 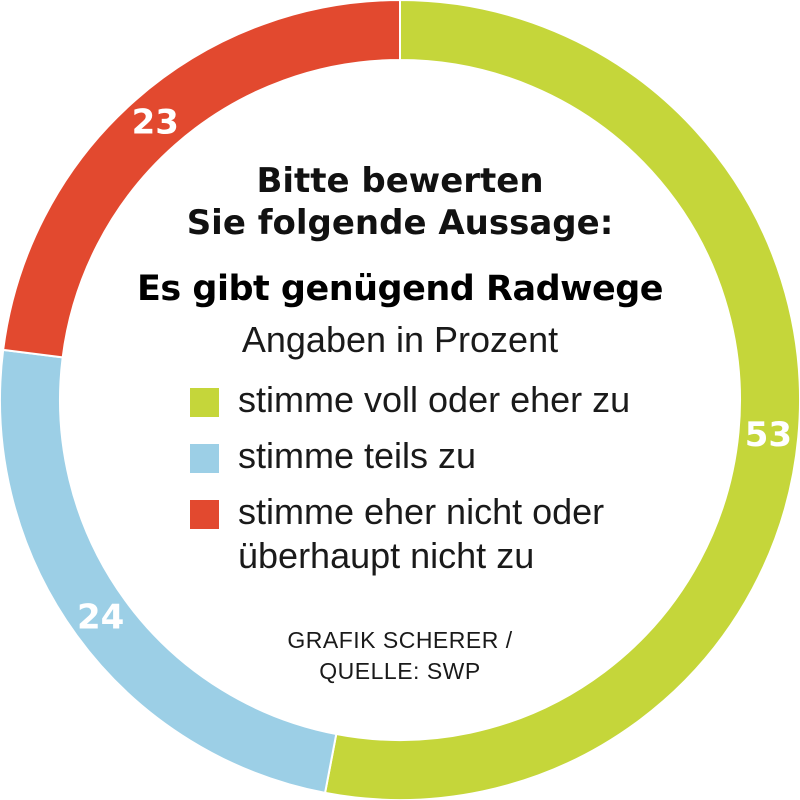 What do you see at coordinates (100, 617) in the screenshot?
I see `value-label-partly: 24` at bounding box center [100, 617].